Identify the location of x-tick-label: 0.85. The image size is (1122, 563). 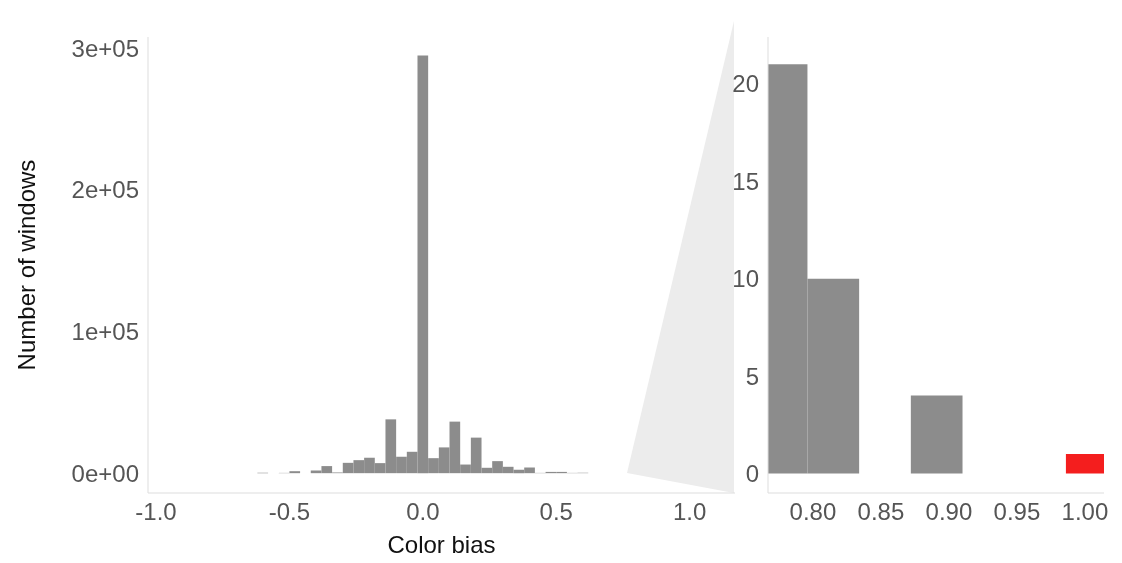
(881, 512).